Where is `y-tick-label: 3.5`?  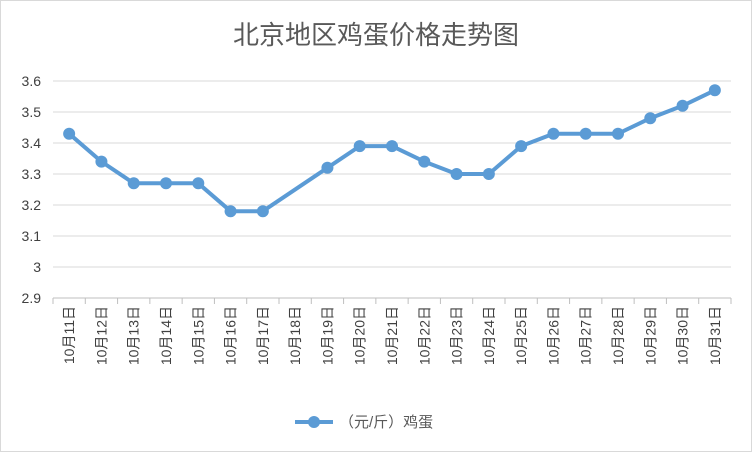
y-tick-label: 3.5 is located at coordinates (32, 112).